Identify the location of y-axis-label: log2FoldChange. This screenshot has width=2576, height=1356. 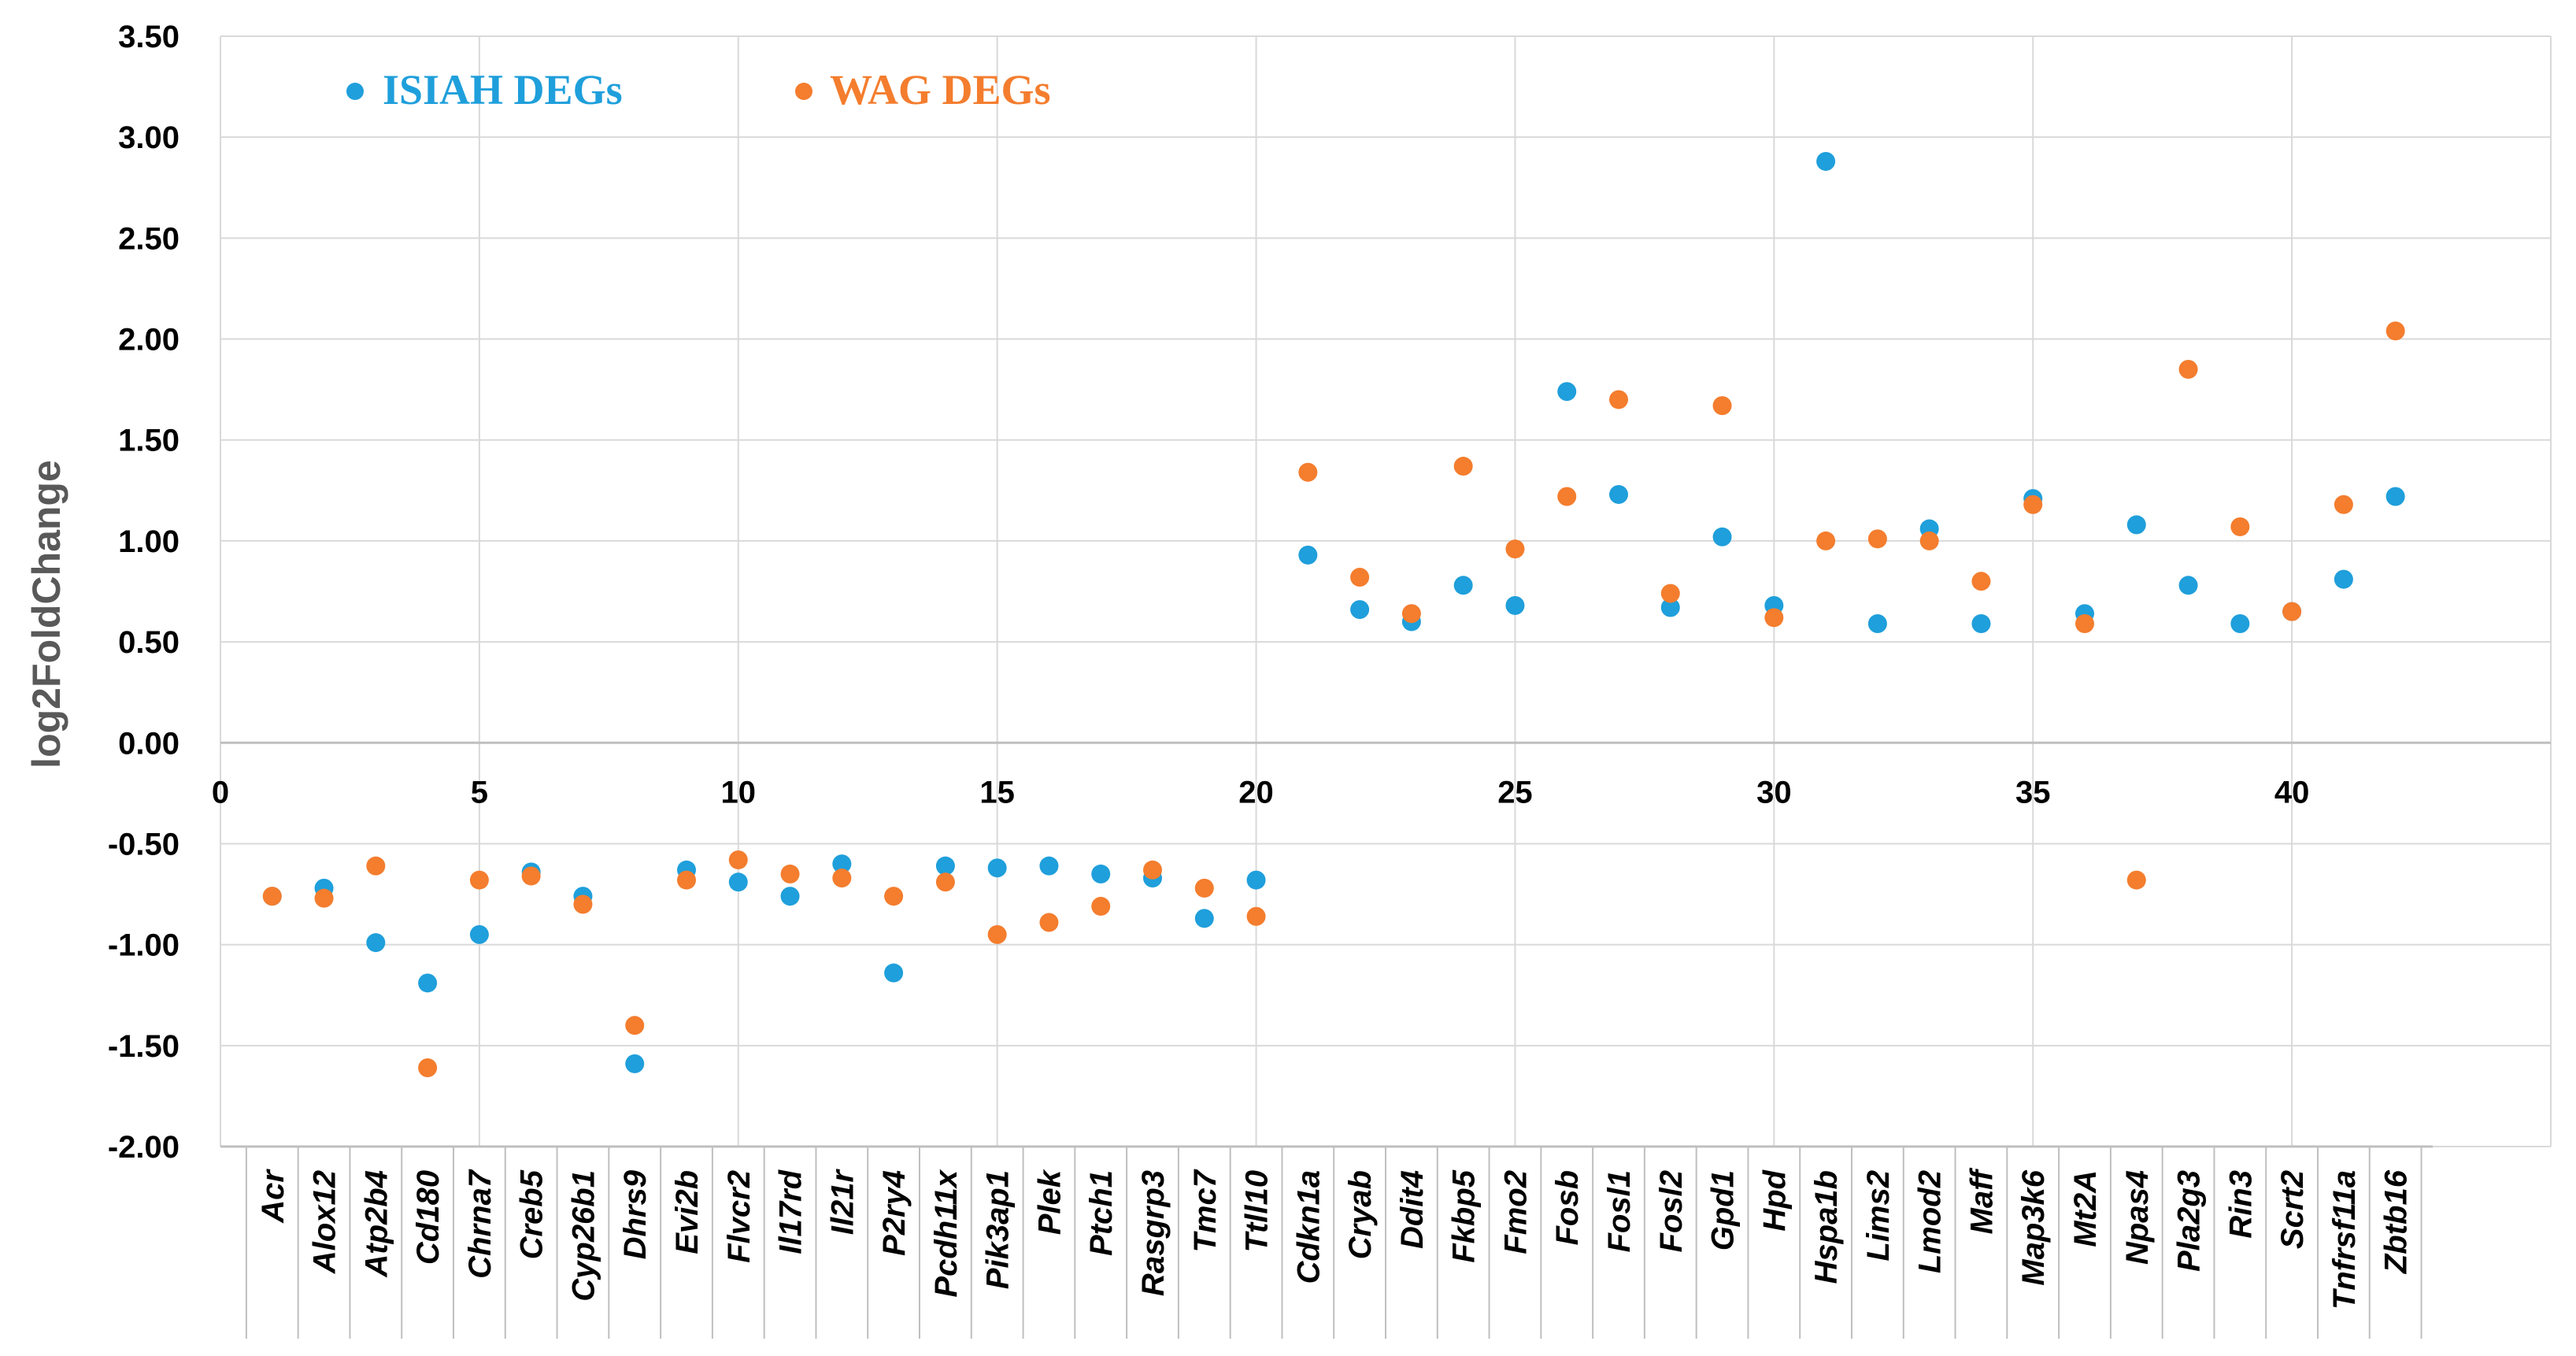
(46, 614).